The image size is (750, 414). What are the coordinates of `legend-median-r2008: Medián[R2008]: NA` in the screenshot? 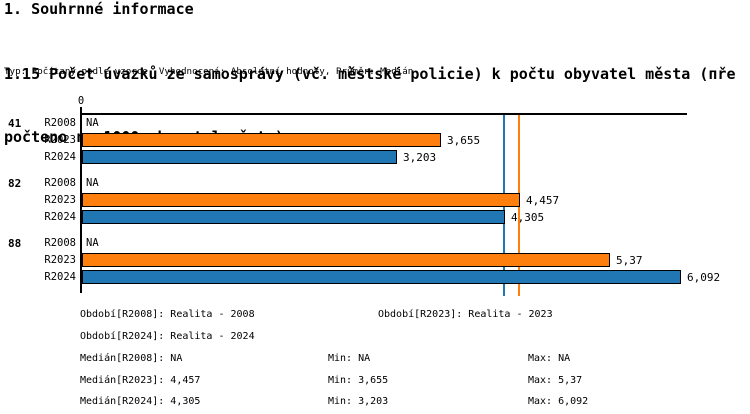 It's located at (131, 358).